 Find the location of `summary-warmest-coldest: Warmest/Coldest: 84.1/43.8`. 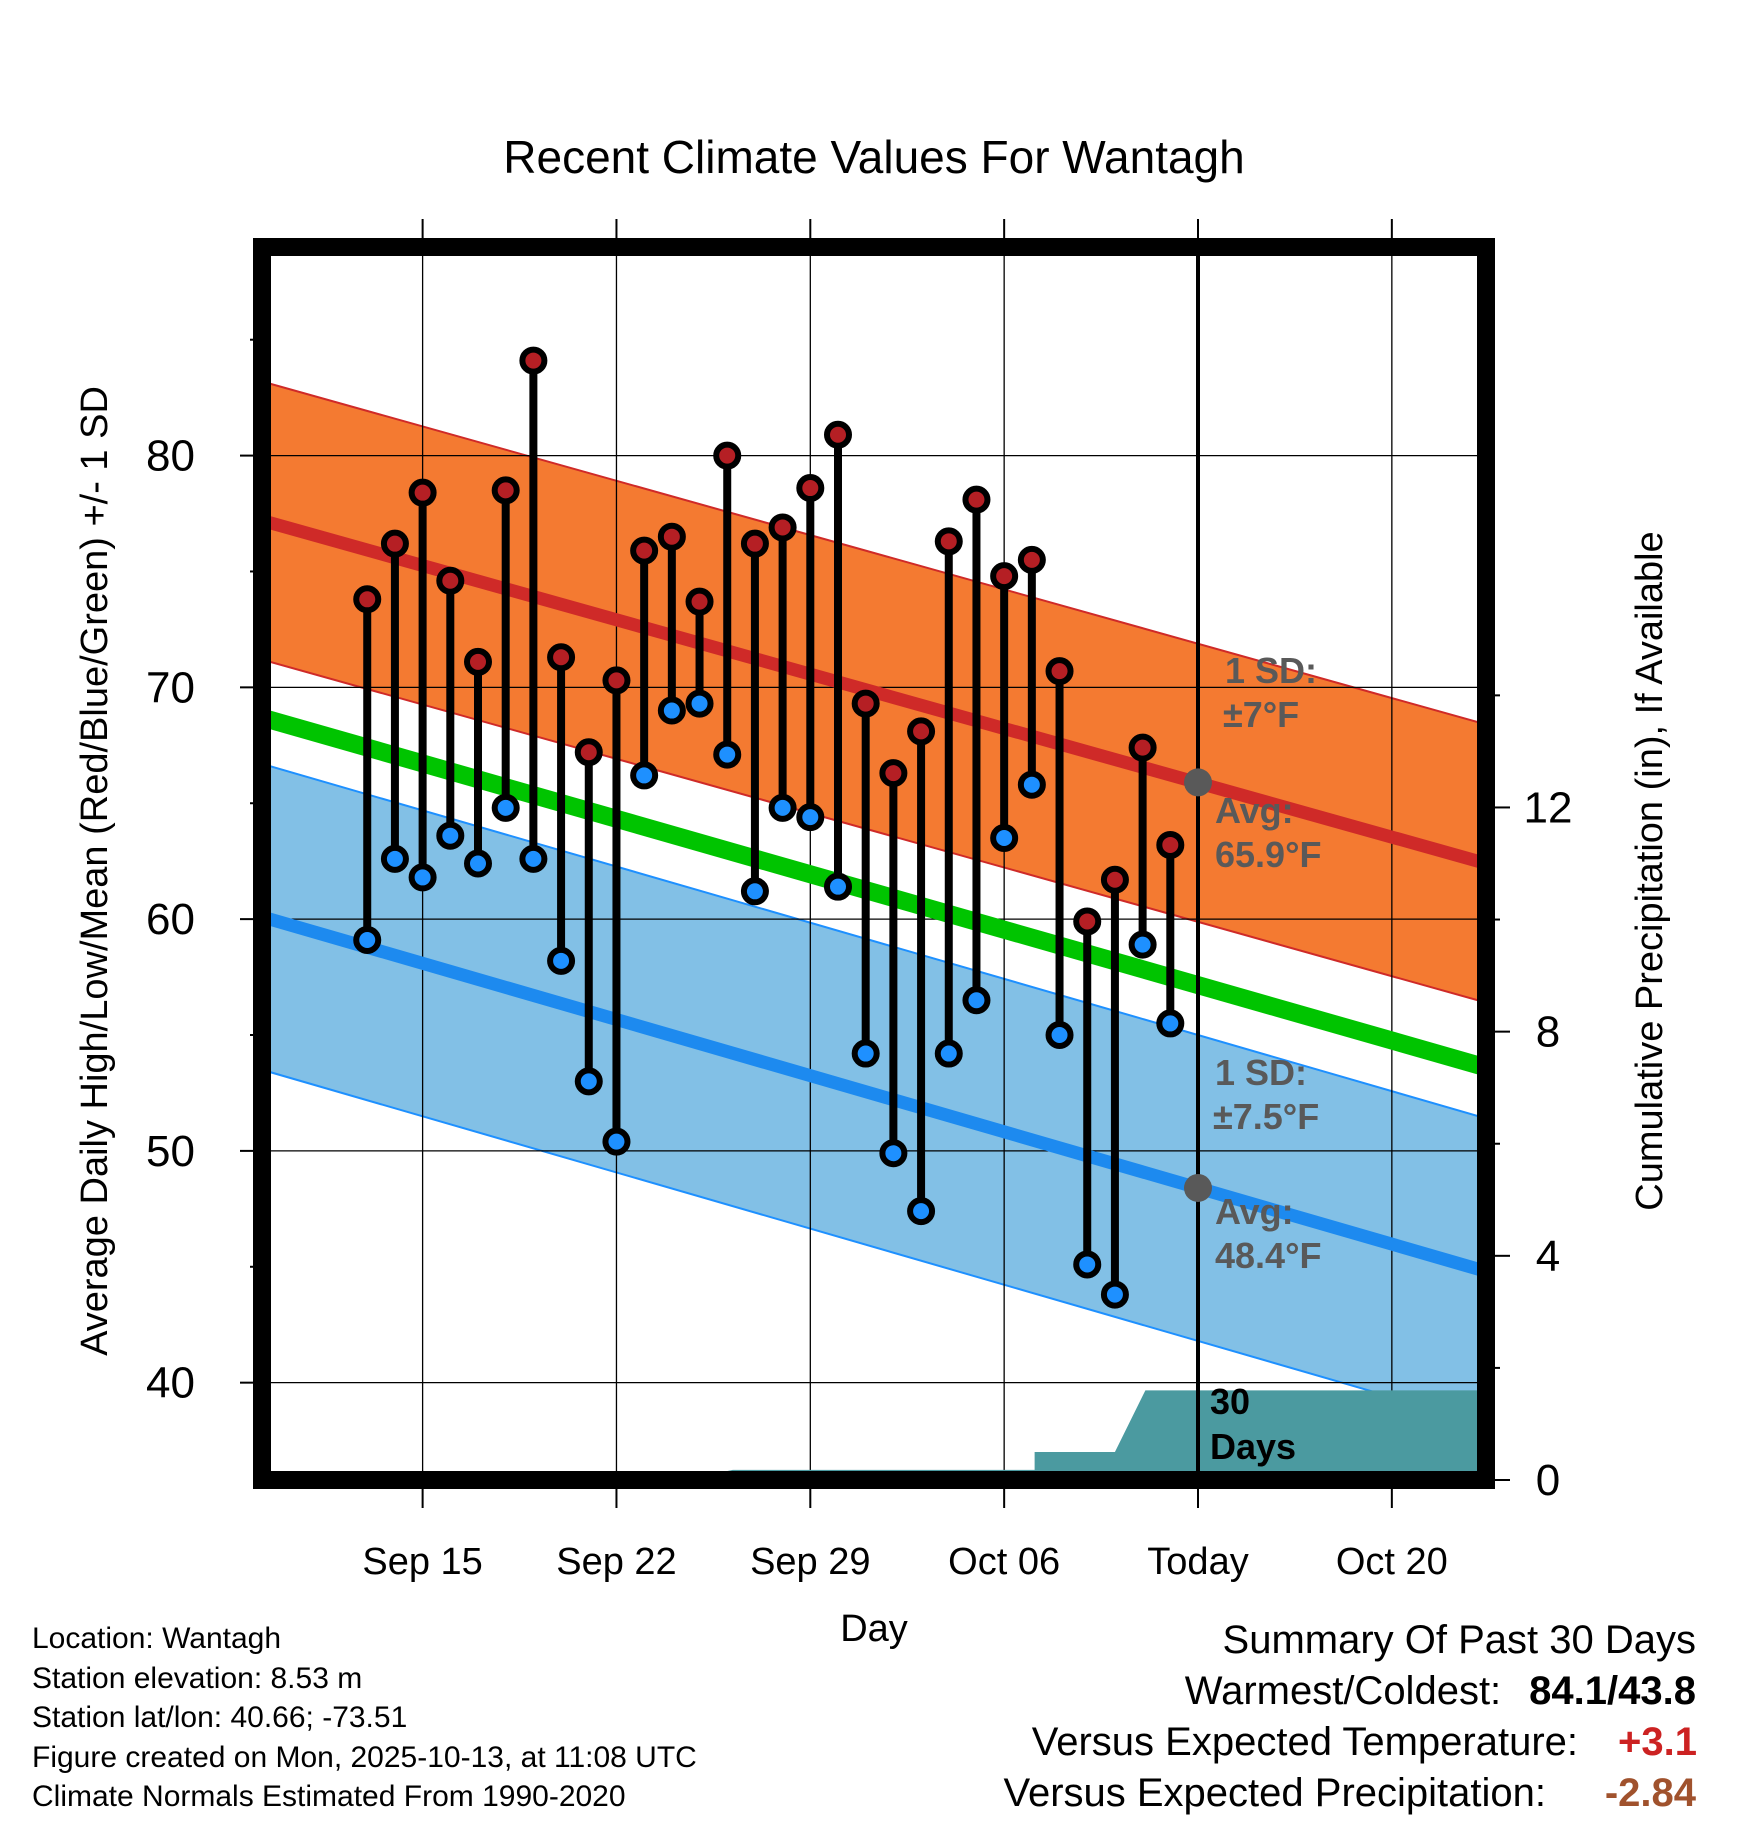

summary-warmest-coldest: Warmest/Coldest: 84.1/43.8 is located at coordinates (1349, 1691).